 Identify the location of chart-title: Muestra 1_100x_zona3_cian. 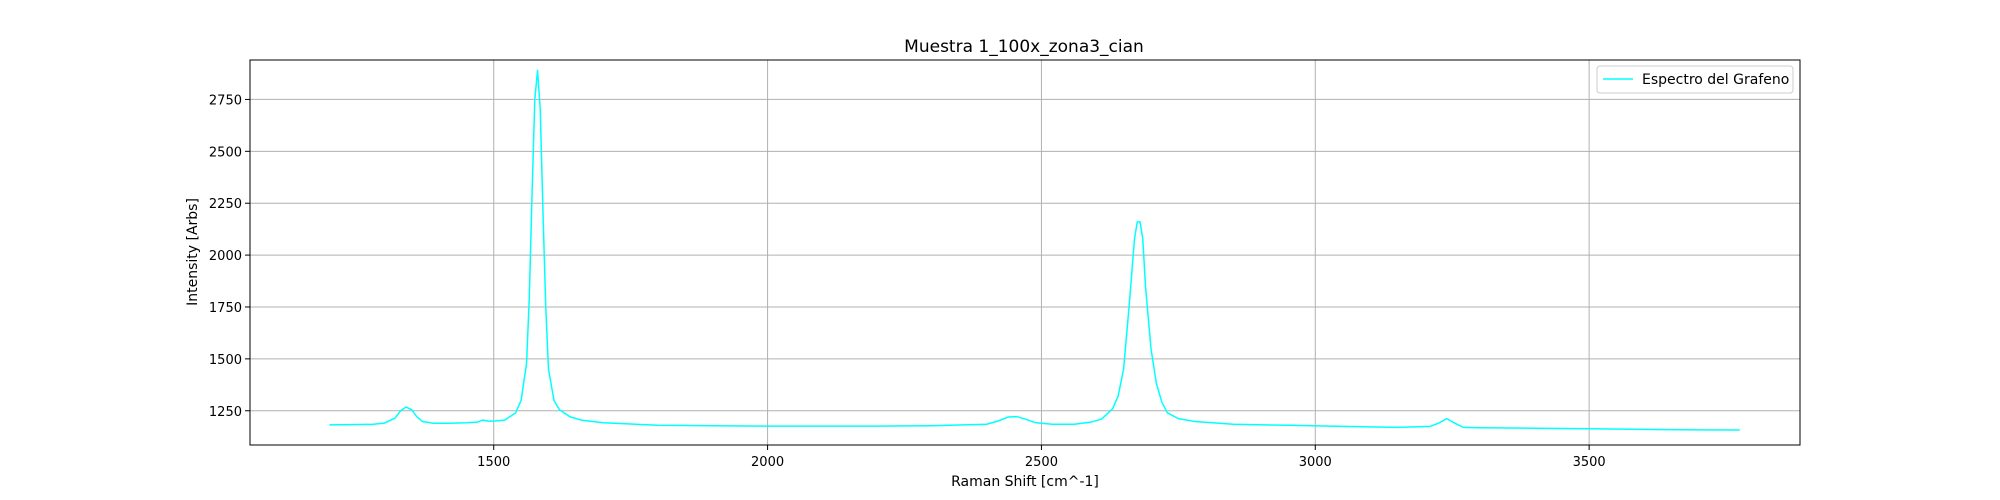
(1024, 47).